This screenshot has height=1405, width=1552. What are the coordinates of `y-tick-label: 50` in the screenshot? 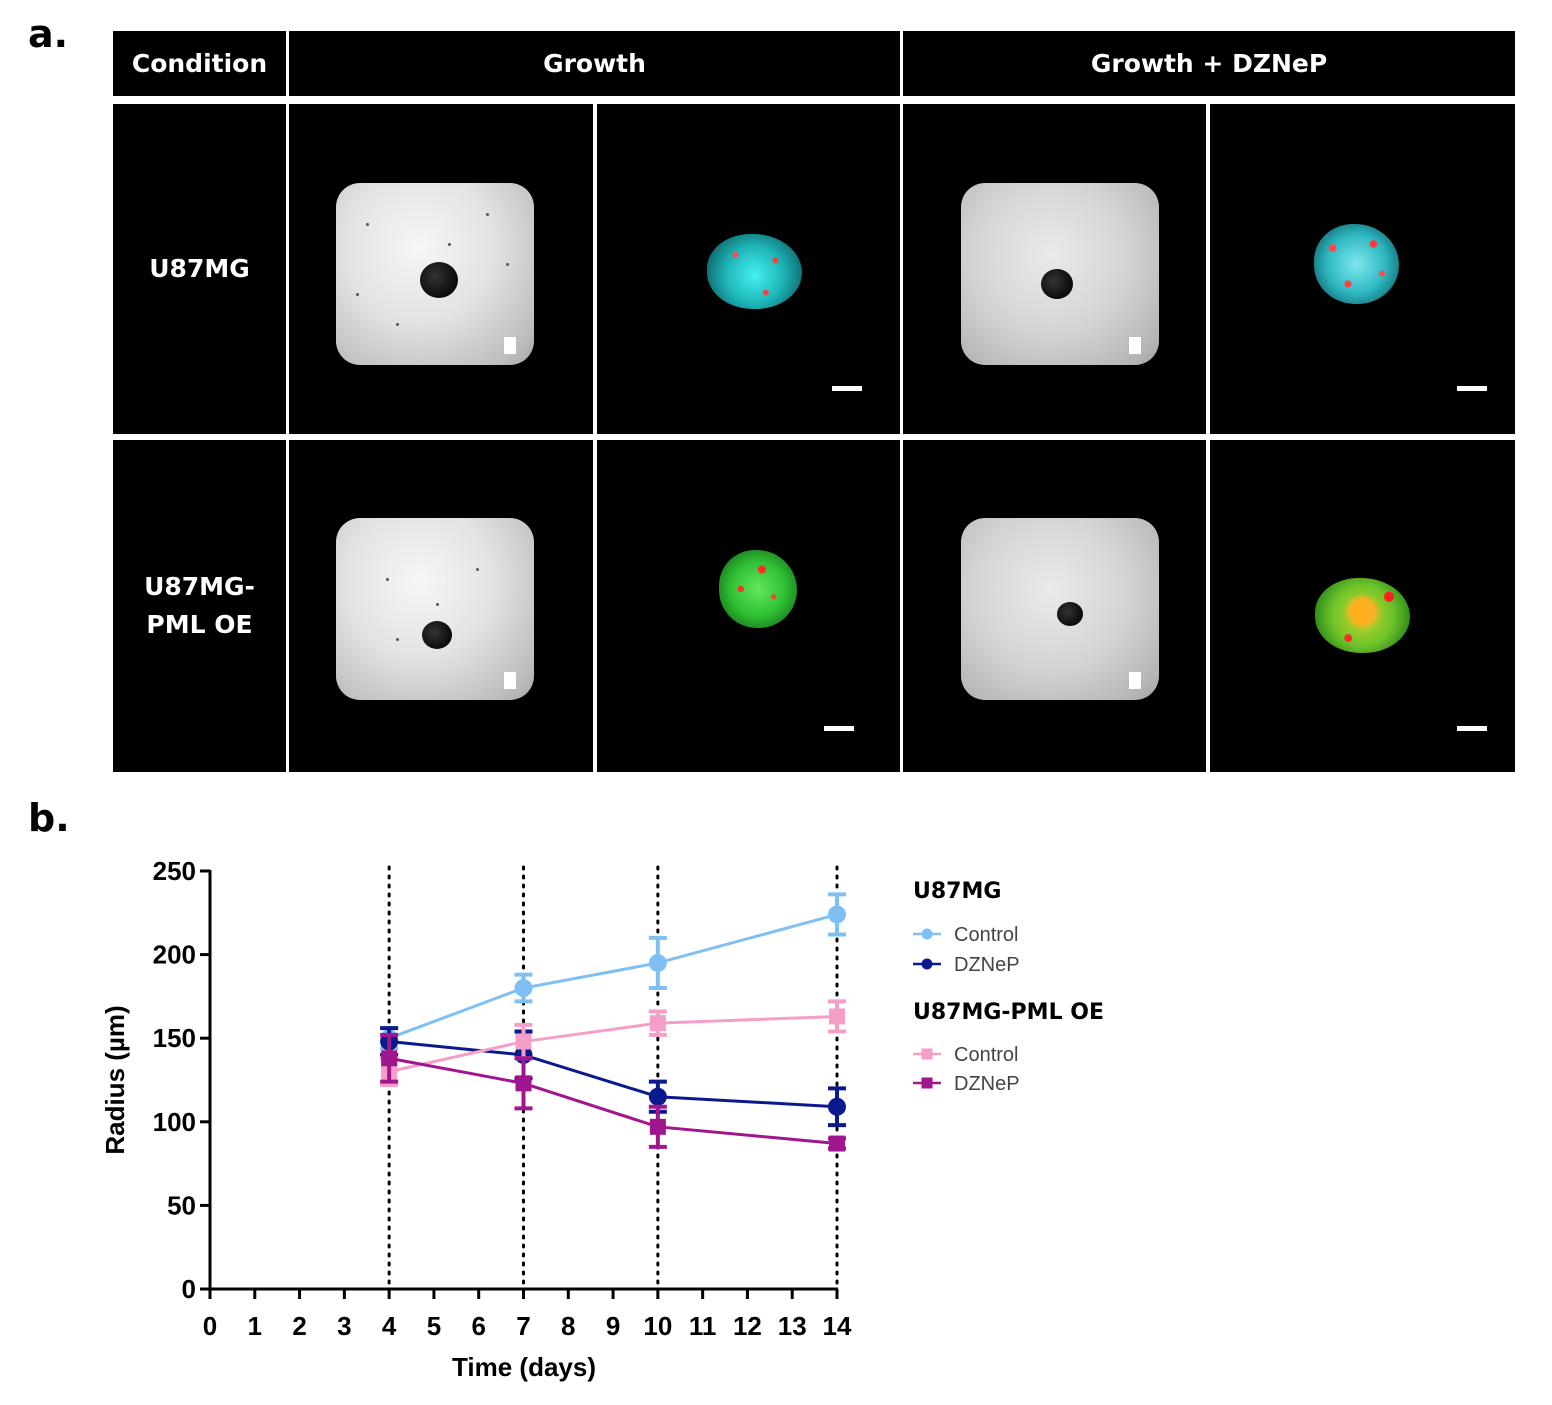 It's located at (181, 1205).